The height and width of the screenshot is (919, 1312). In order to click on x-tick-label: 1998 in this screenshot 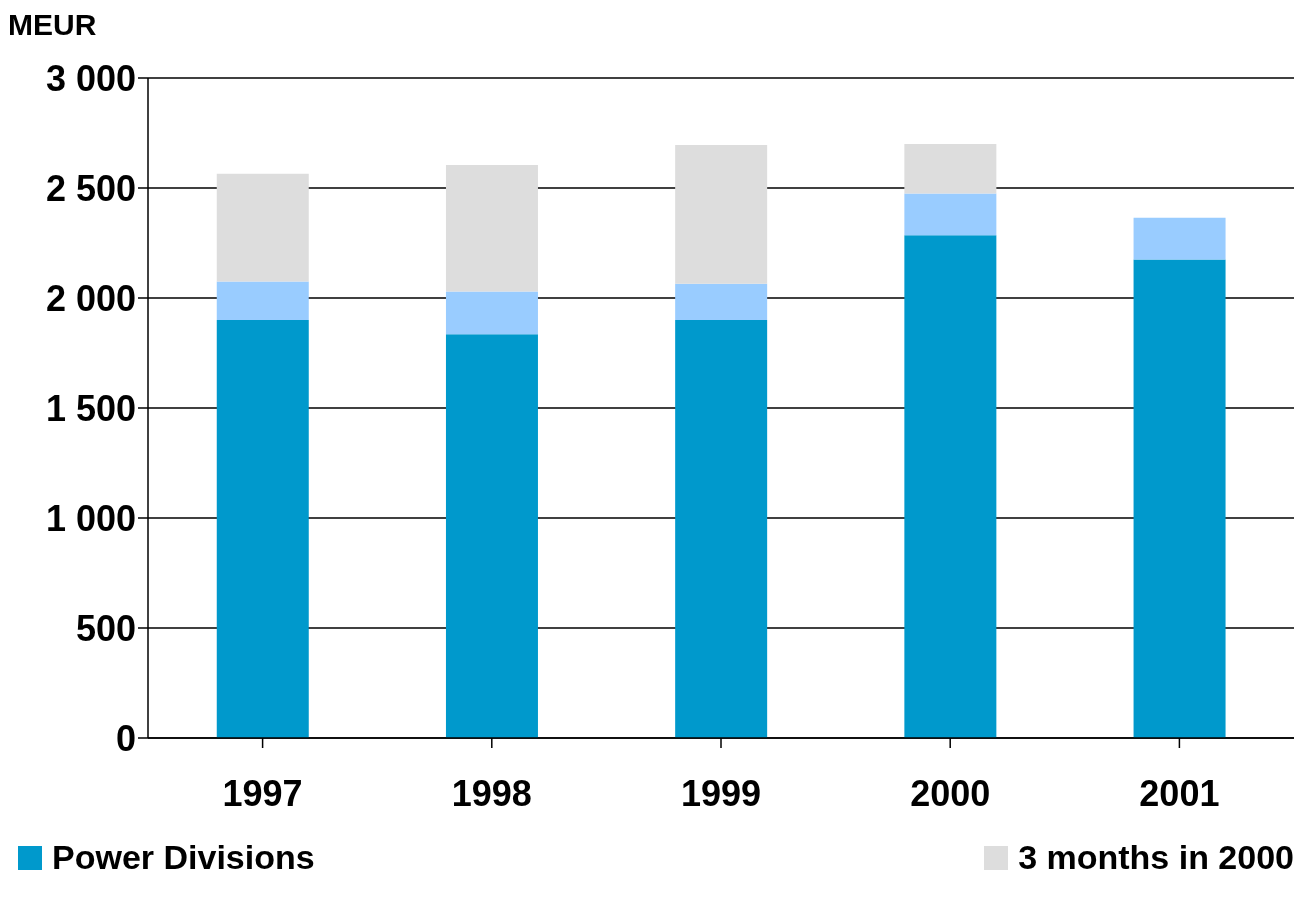, I will do `click(491, 793)`.